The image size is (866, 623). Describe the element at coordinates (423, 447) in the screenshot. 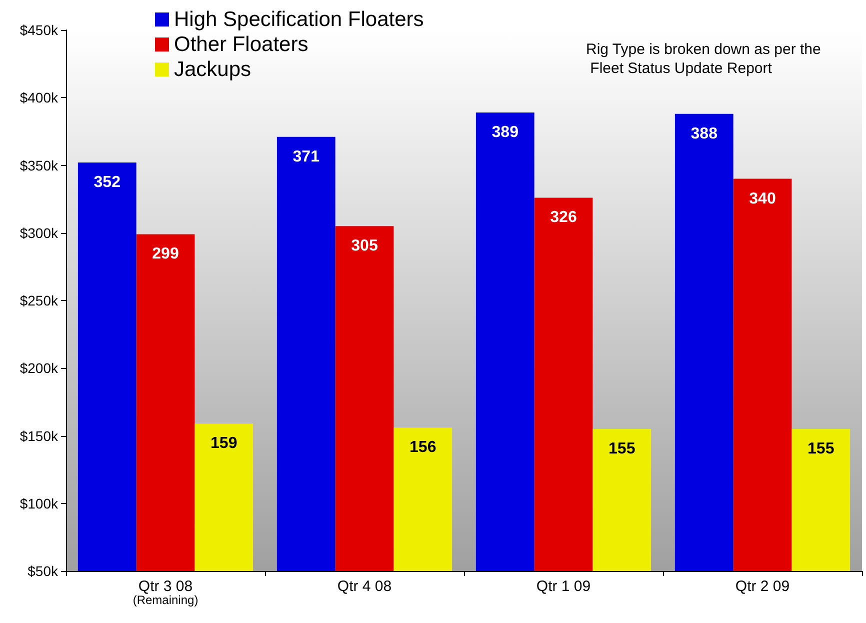

I see `data-label: 156` at that location.